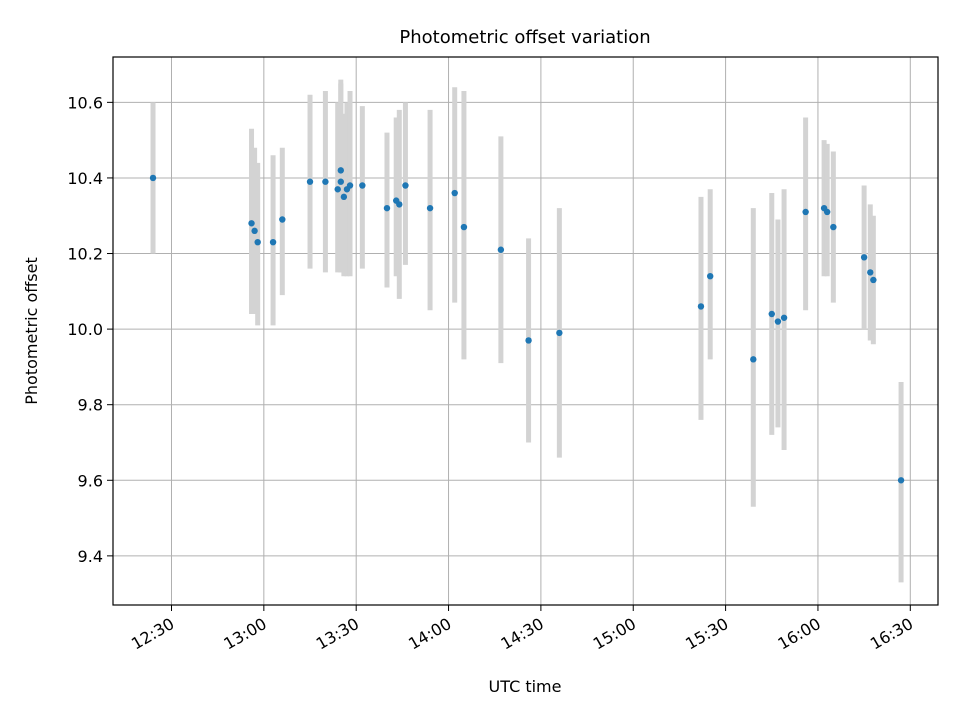  Describe the element at coordinates (90, 480) in the screenshot. I see `y-tick-label: 9.6` at that location.